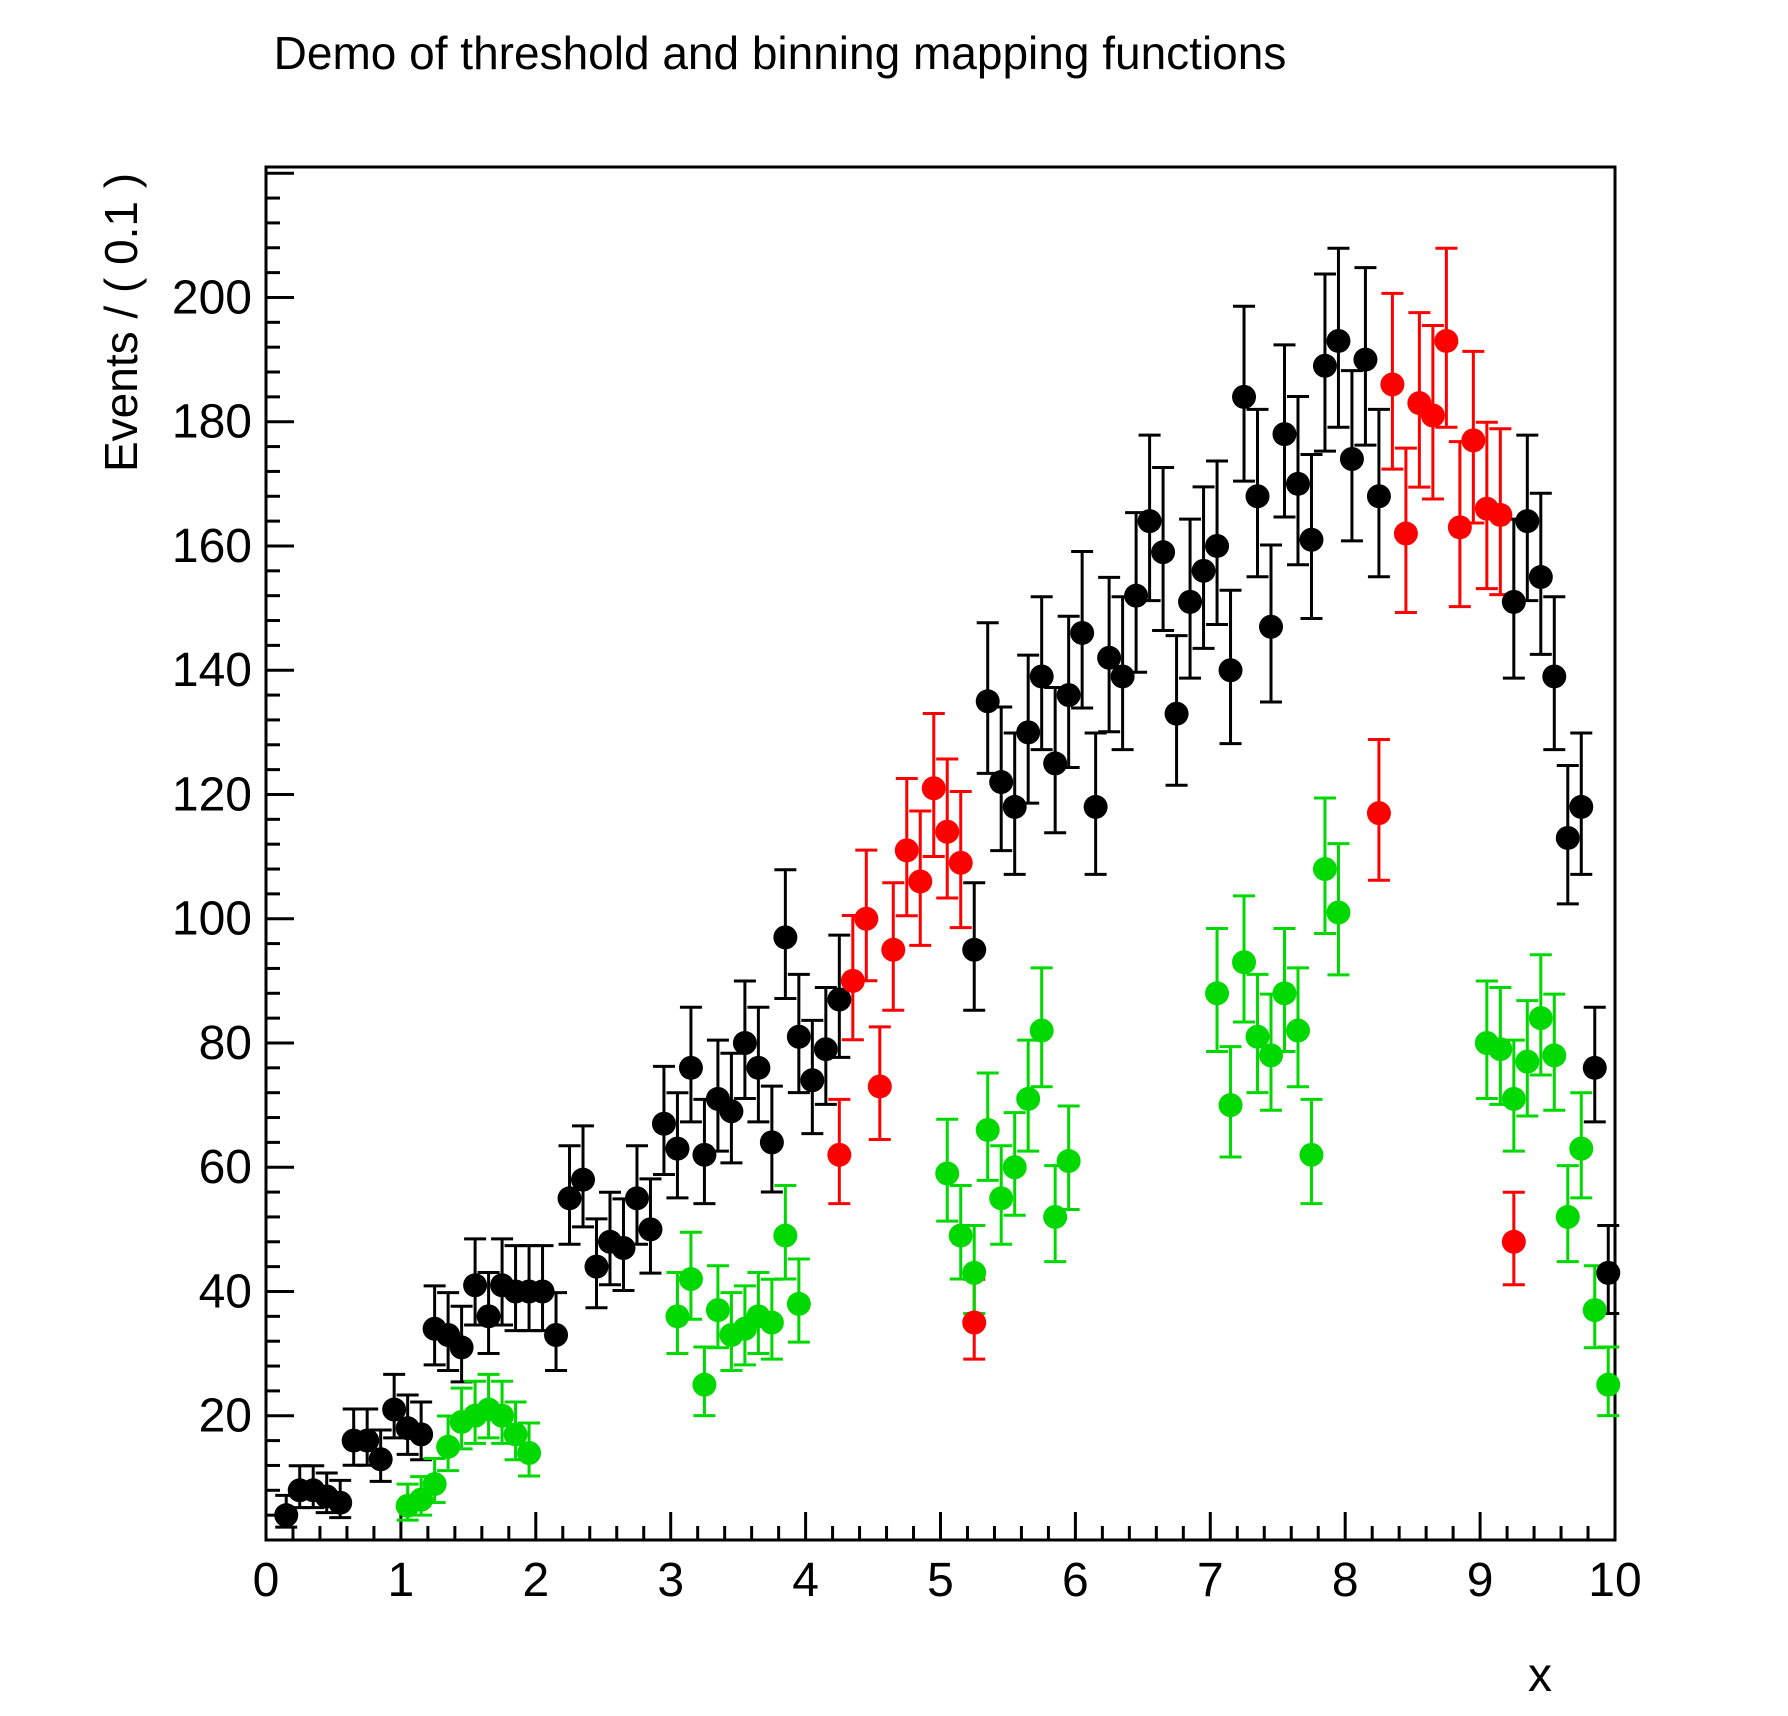 This screenshot has width=1788, height=1716. What do you see at coordinates (212, 297) in the screenshot?
I see `y-tick-label: 200` at bounding box center [212, 297].